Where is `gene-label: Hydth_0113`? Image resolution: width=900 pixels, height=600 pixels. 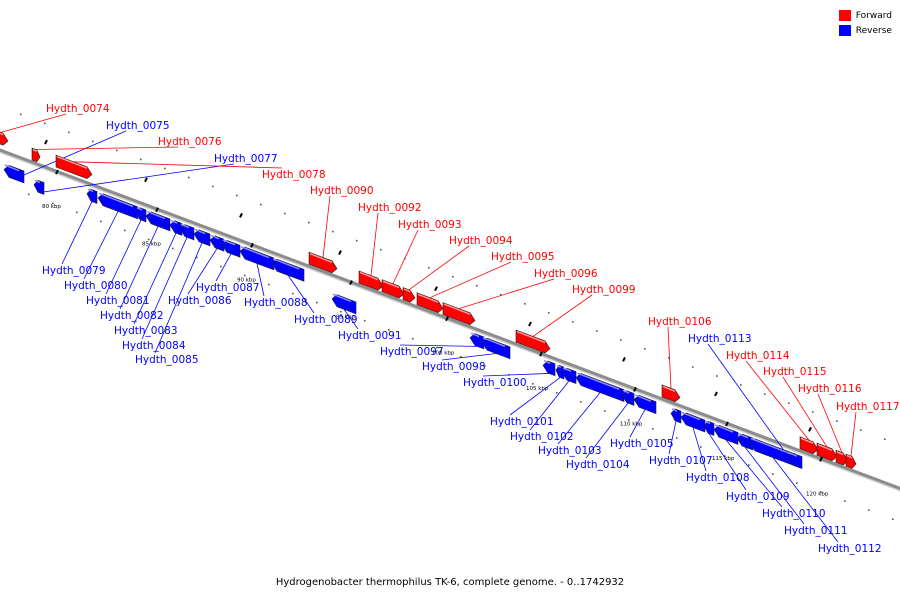
gene-label: Hydth_0113 is located at coordinates (720, 339).